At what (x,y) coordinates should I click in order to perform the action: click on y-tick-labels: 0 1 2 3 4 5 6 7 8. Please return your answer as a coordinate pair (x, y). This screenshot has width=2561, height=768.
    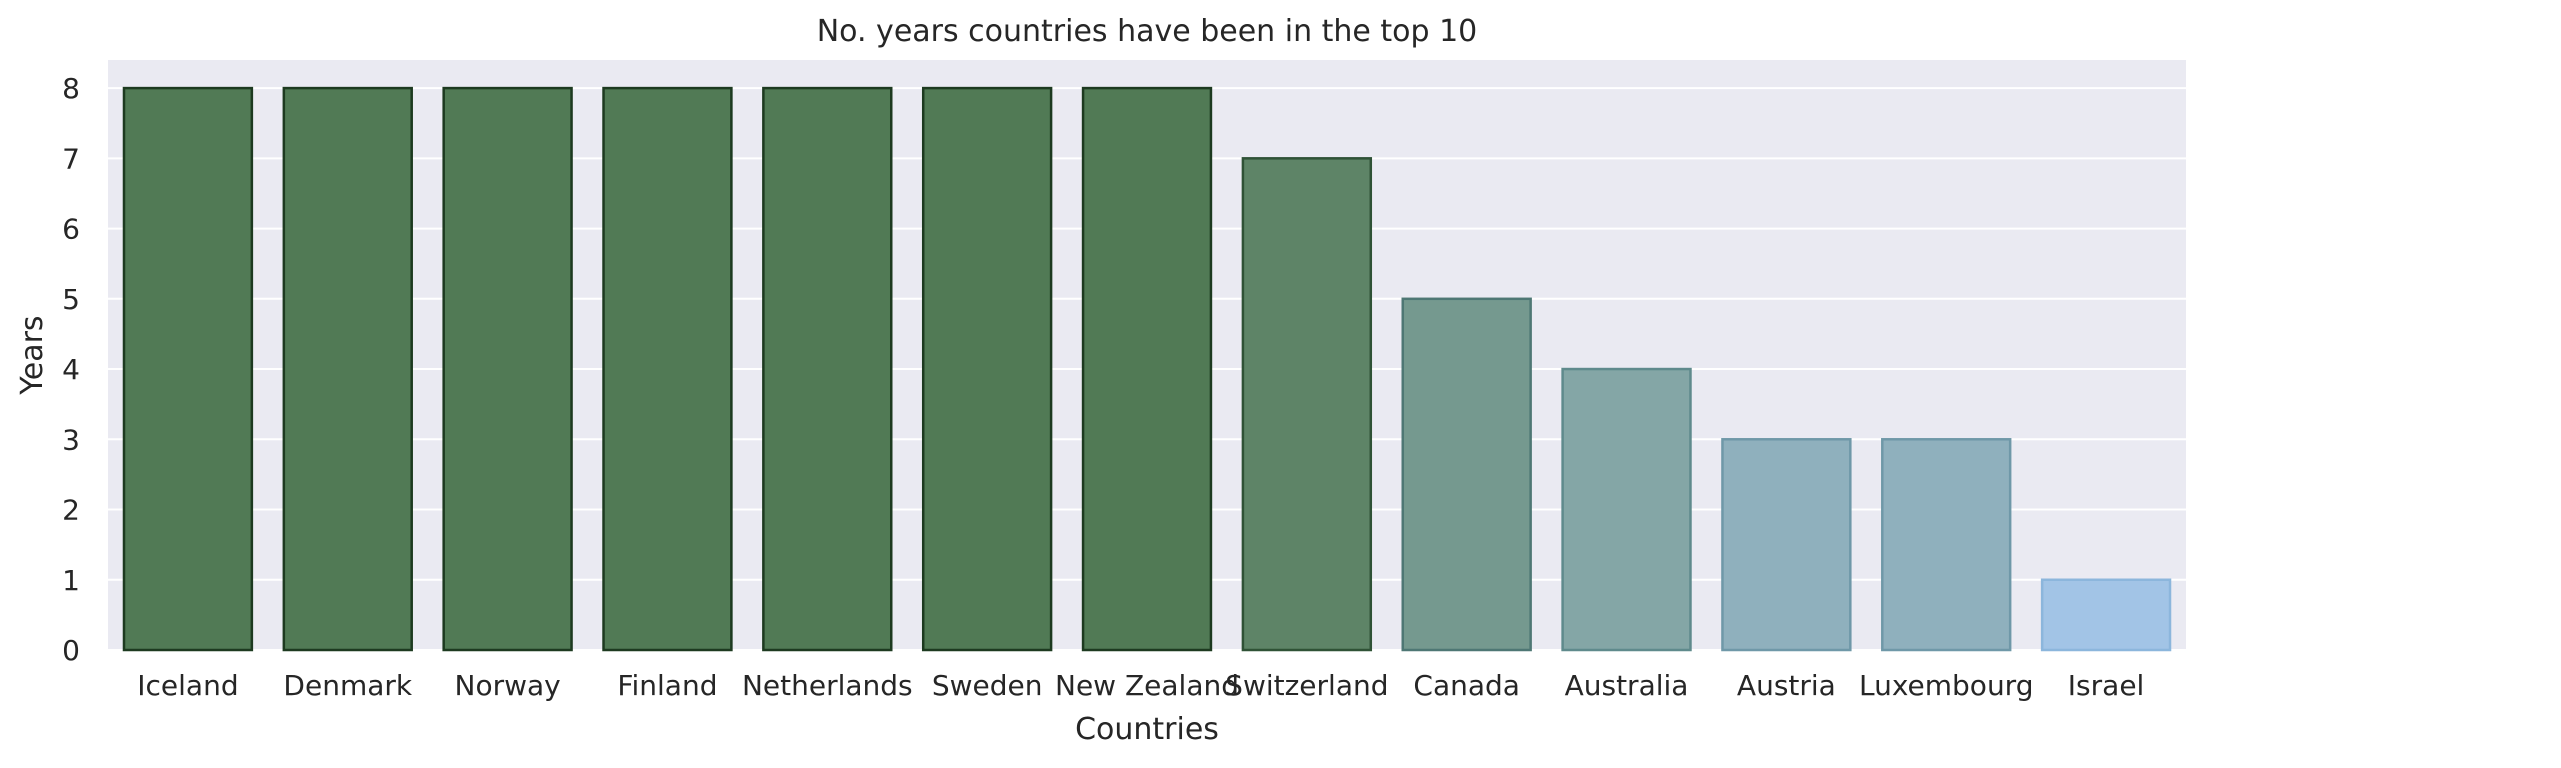
    Looking at the image, I should click on (71, 369).